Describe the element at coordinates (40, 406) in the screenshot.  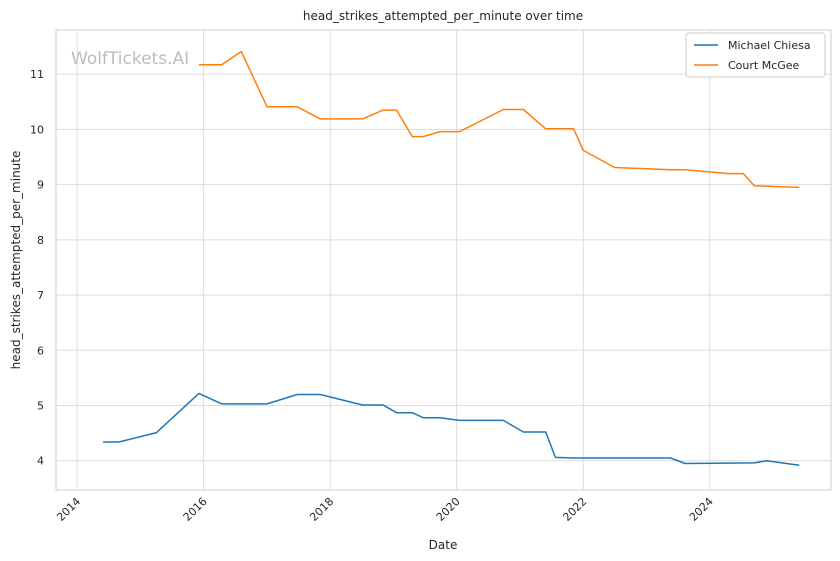
I see `y-tick-label: 5` at that location.